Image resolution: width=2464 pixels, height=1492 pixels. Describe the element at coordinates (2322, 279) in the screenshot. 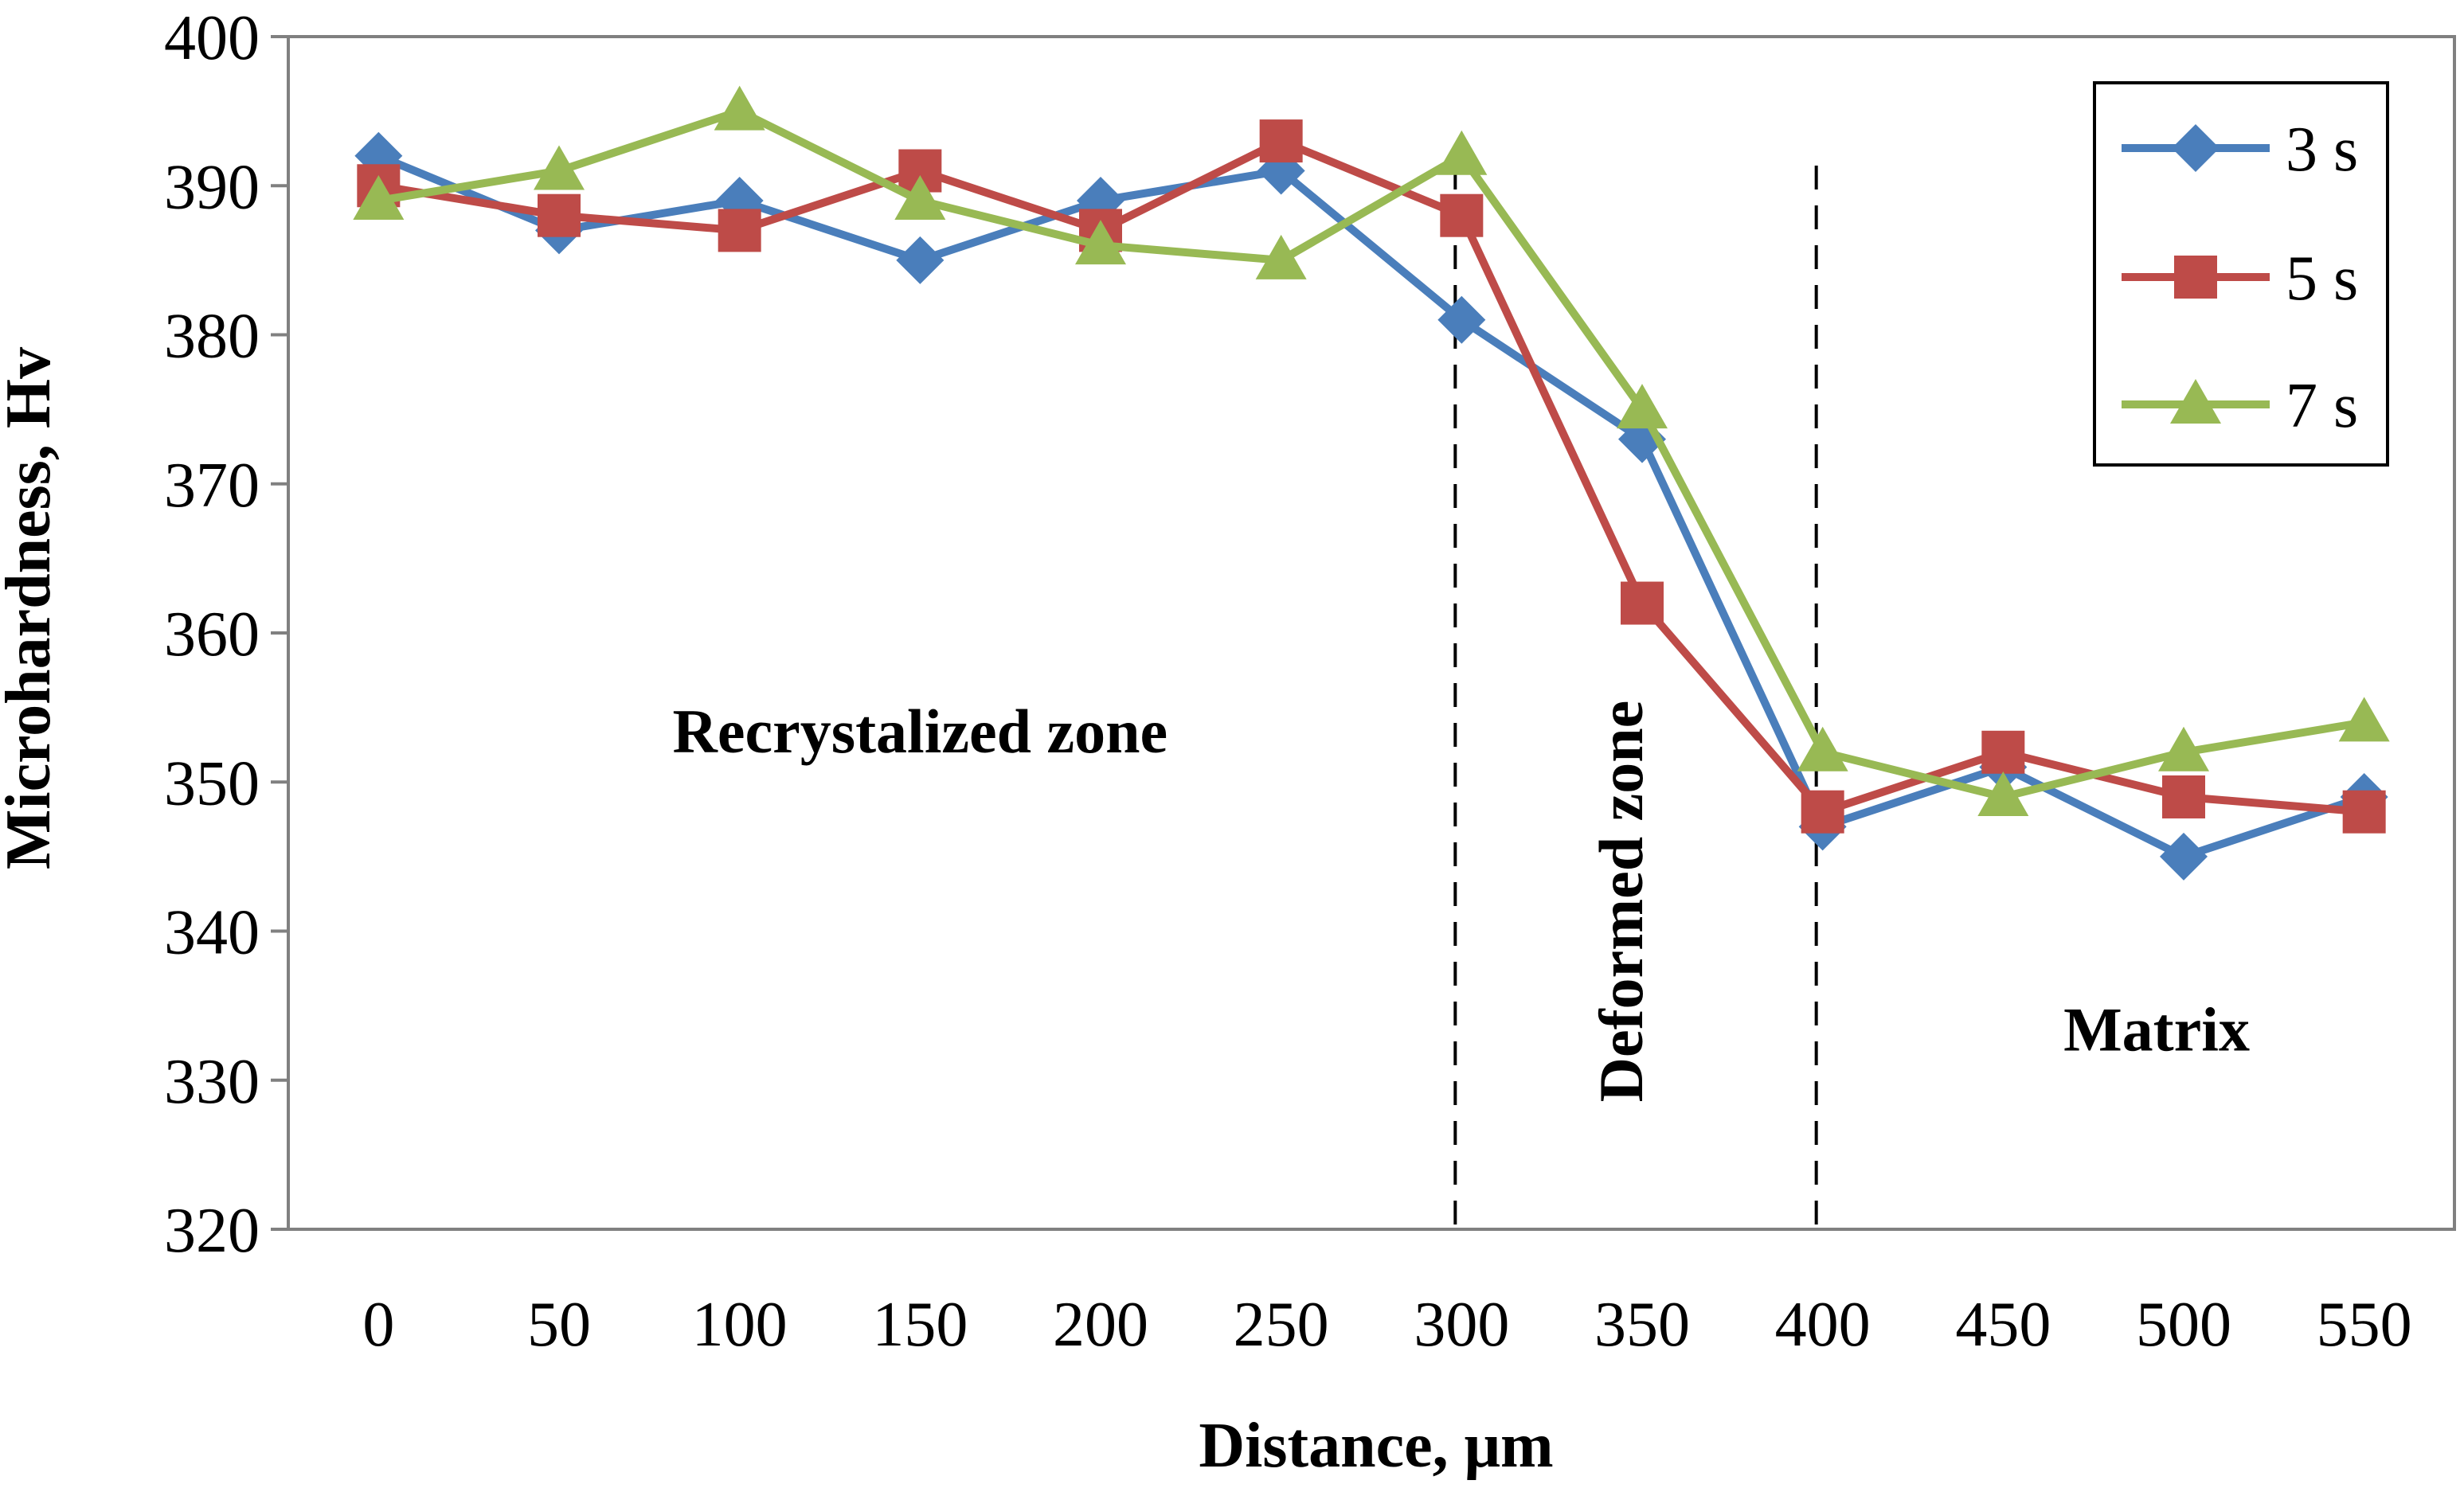

I see `legend-label: 5 s` at that location.